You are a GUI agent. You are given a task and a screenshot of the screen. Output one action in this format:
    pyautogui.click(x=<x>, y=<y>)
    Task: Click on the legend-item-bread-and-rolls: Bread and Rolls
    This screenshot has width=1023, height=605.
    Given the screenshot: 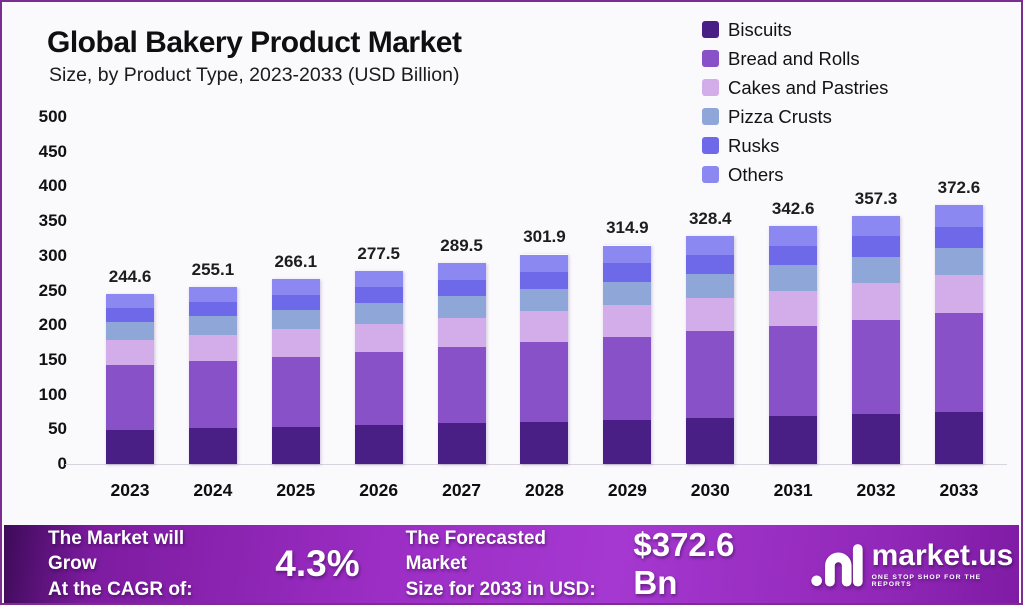 What is the action you would take?
    pyautogui.click(x=857, y=58)
    